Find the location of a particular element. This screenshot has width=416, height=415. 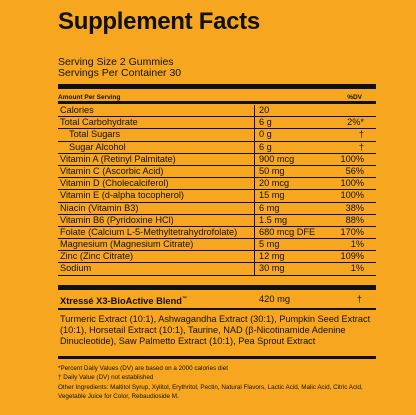

divider-footer is located at coordinates (217, 357).